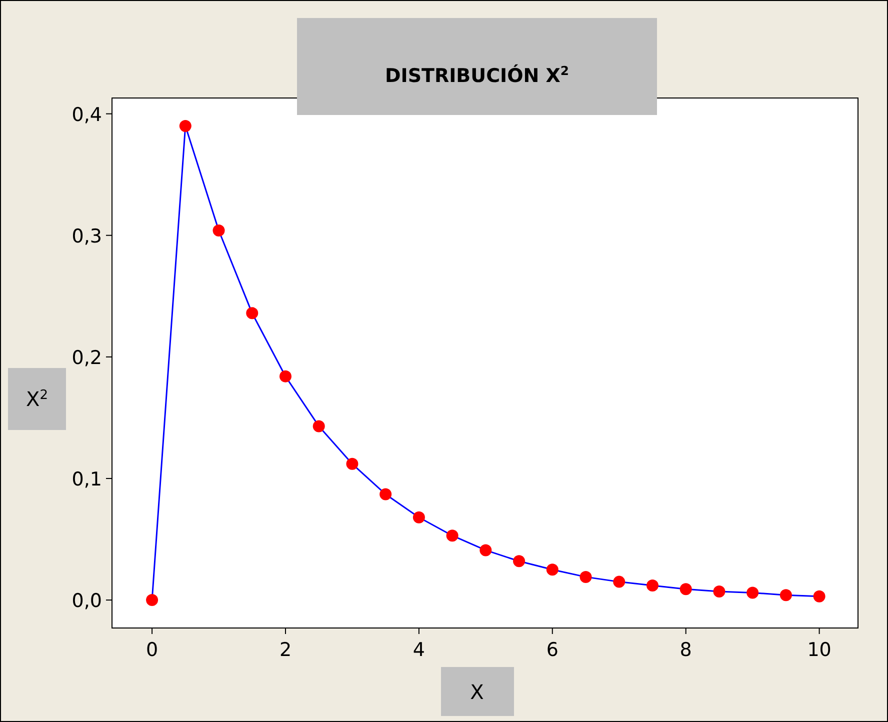 The width and height of the screenshot is (888, 722). Describe the element at coordinates (87, 479) in the screenshot. I see `y-tick-label: 0,1` at that location.